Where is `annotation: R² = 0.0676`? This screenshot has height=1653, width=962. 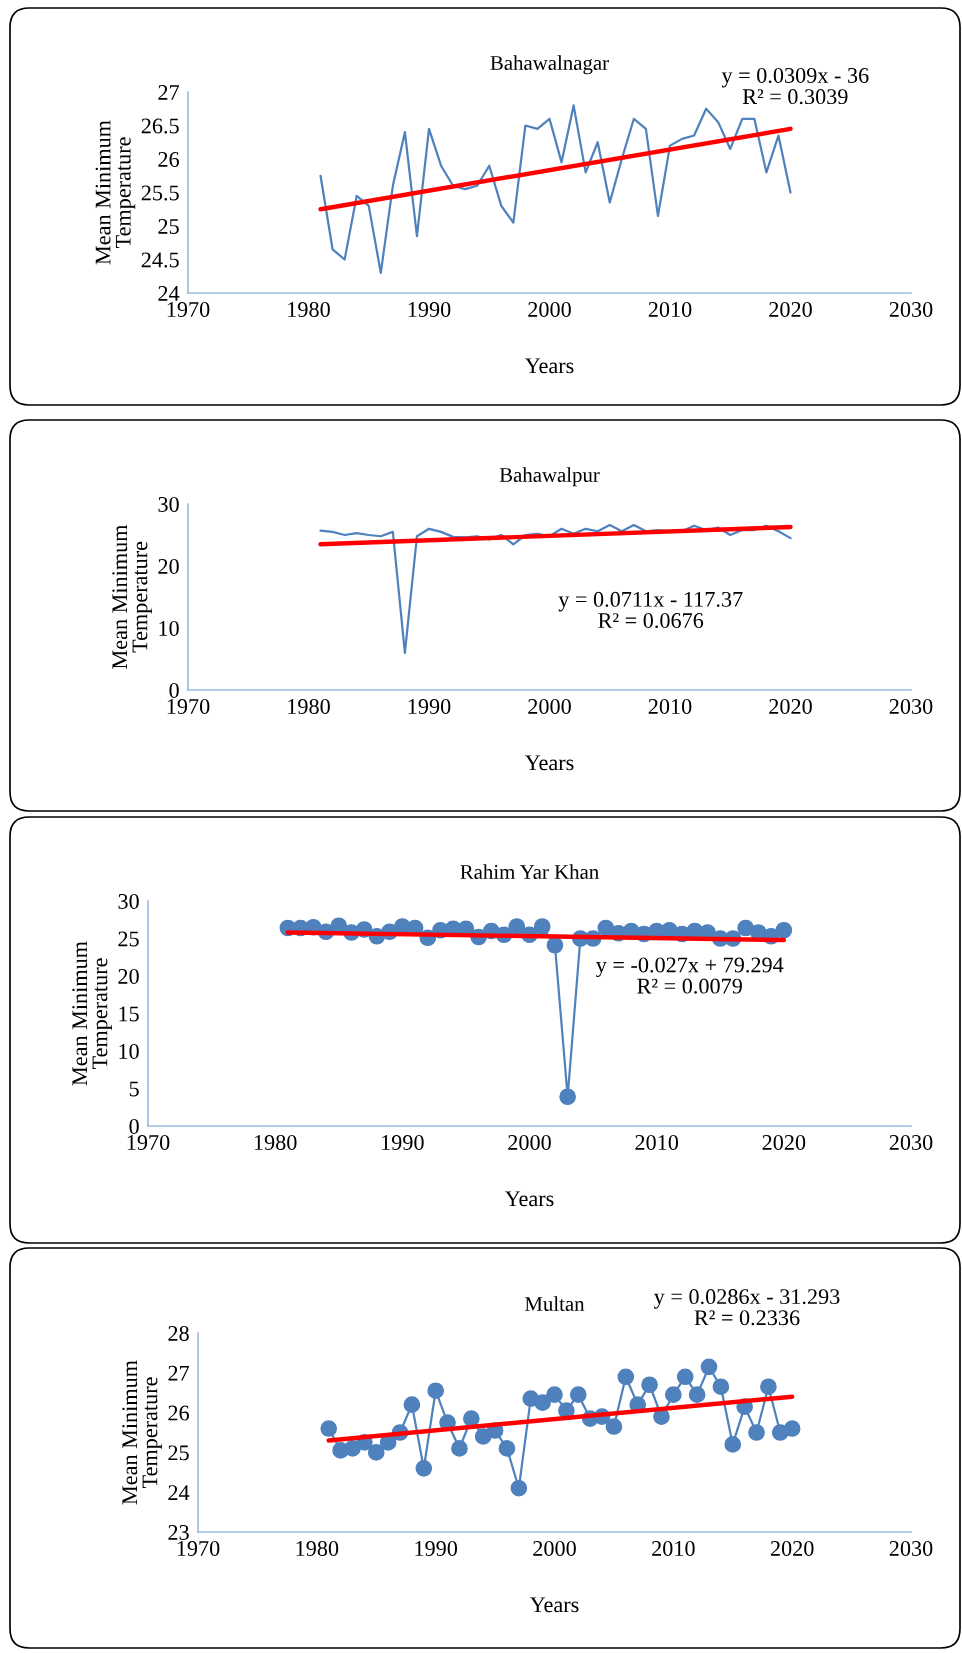
annotation: R² = 0.0676 is located at coordinates (651, 621).